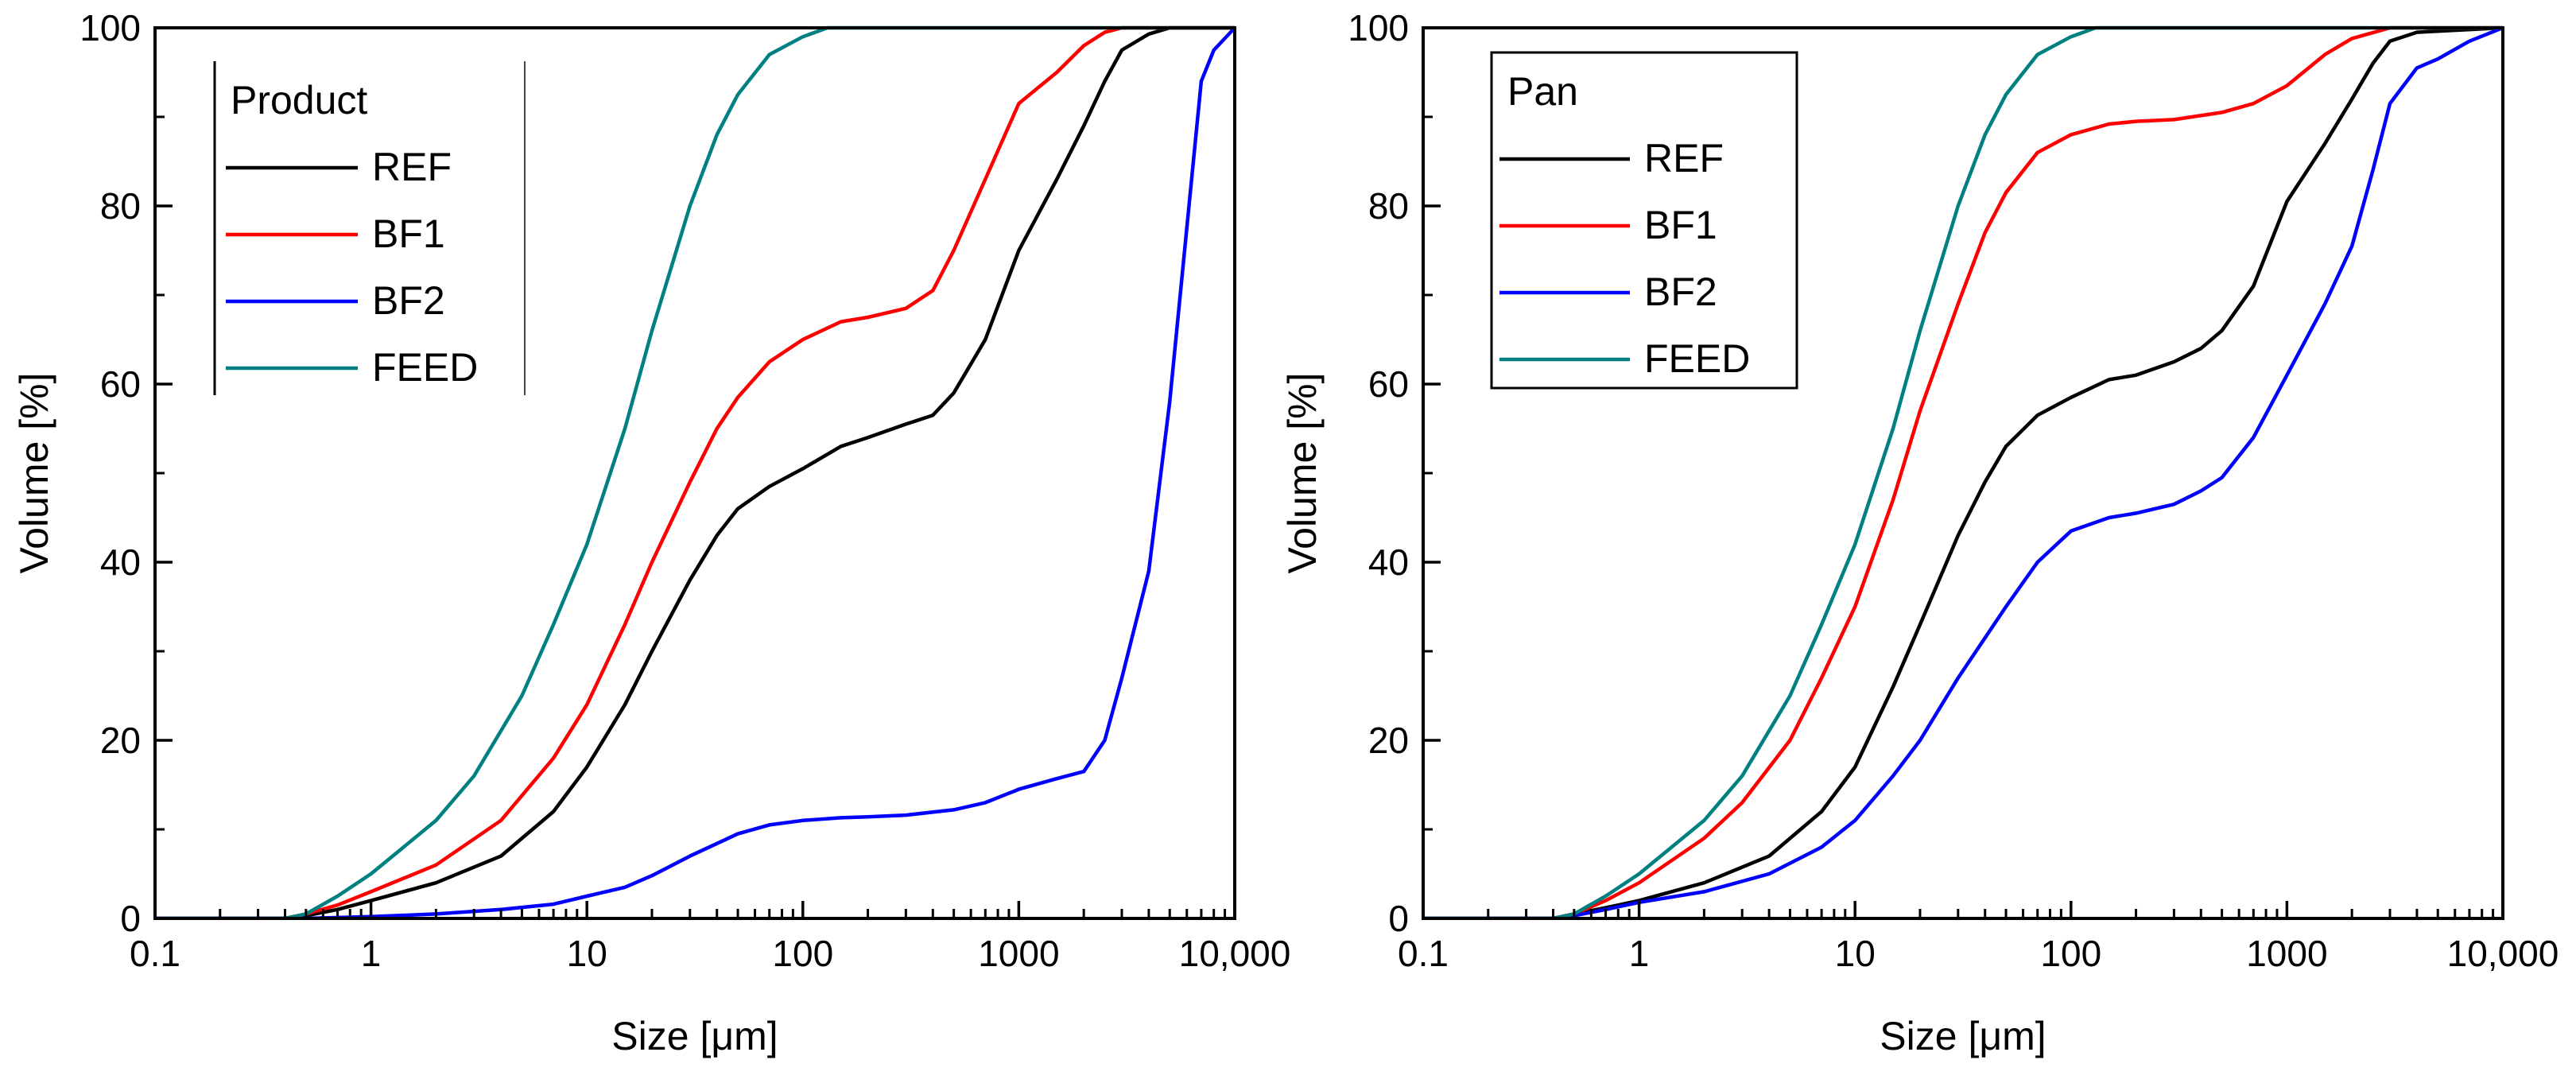 The image size is (2576, 1087). I want to click on legend-box, so click(1644, 220).